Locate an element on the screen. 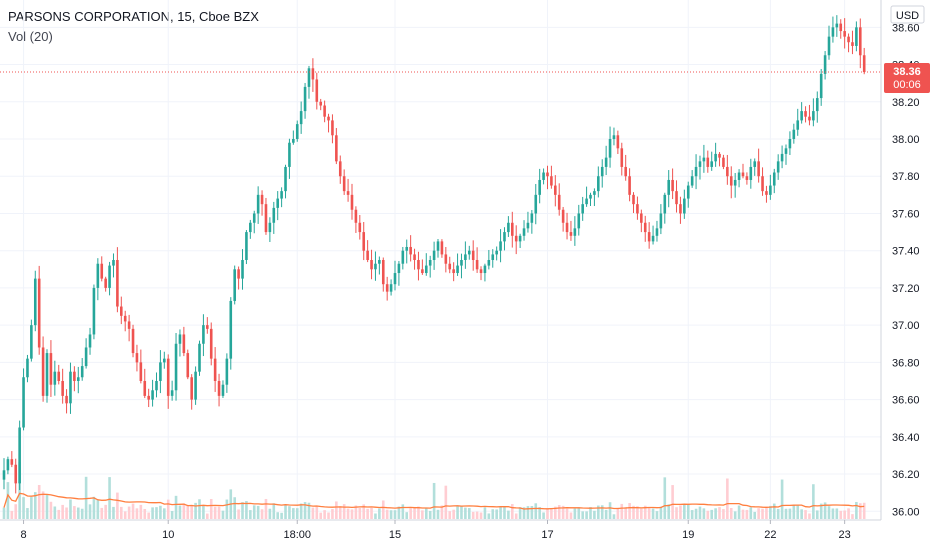 This screenshot has height=550, width=932. last-price-label: 38.36 00:06 is located at coordinates (907, 78).